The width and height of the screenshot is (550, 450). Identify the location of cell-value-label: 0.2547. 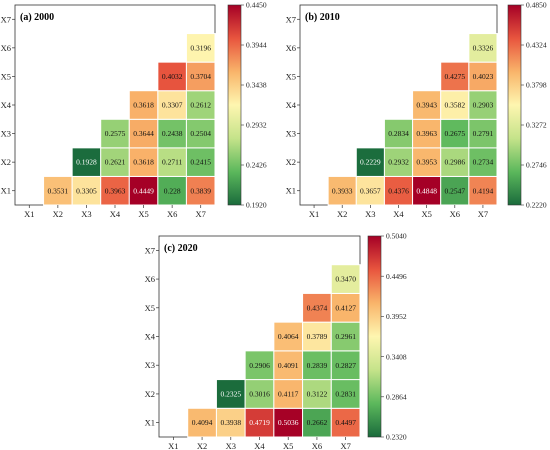
(454, 190).